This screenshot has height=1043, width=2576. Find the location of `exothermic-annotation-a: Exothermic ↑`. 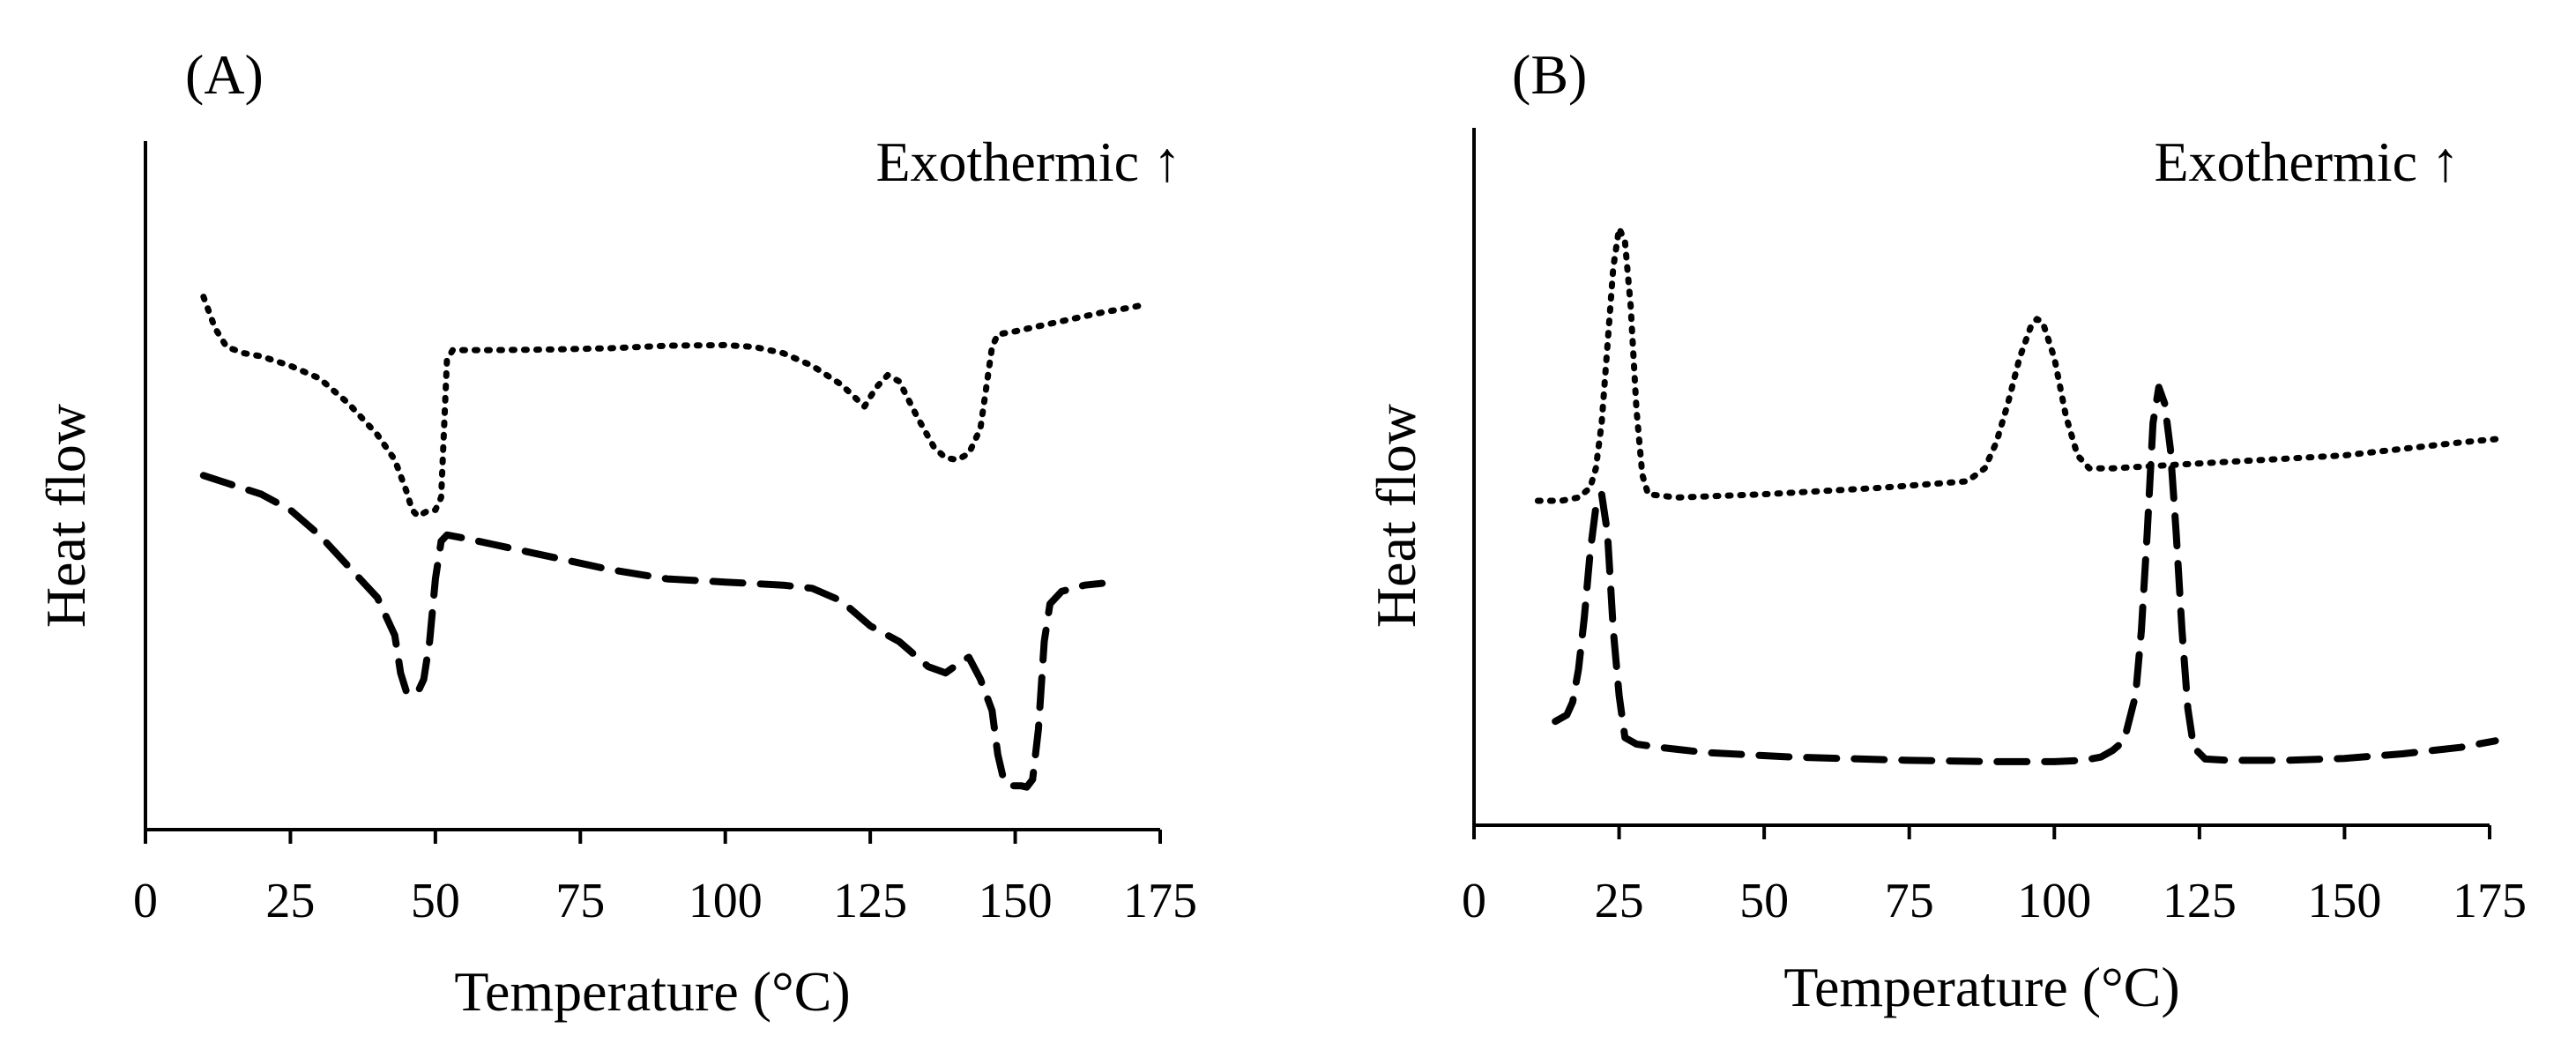

exothermic-annotation-a: Exothermic ↑ is located at coordinates (1028, 161).